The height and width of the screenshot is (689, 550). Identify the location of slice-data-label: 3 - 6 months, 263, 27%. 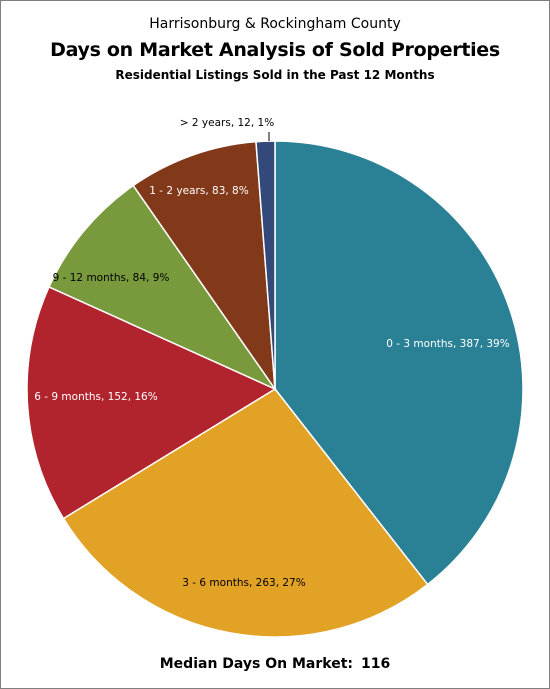
(243, 583).